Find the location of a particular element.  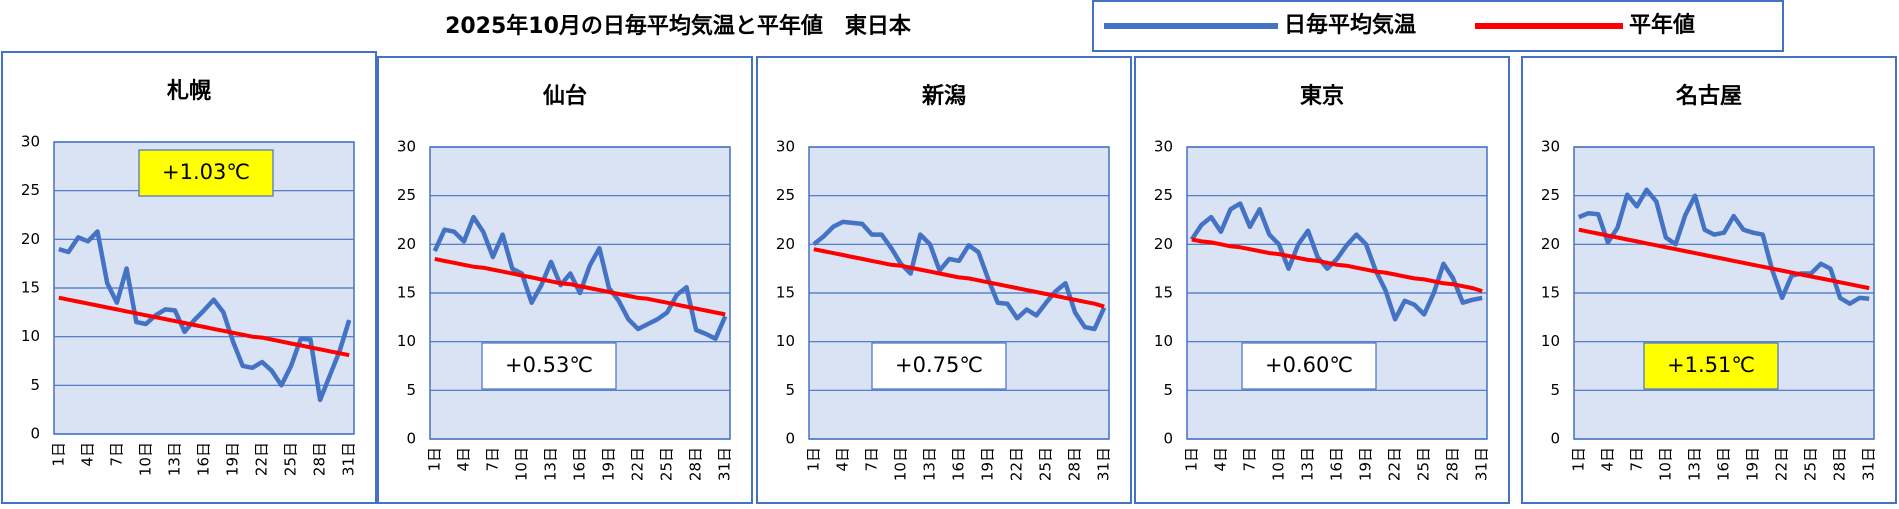

chart-title: 札幌 is located at coordinates (188, 91).